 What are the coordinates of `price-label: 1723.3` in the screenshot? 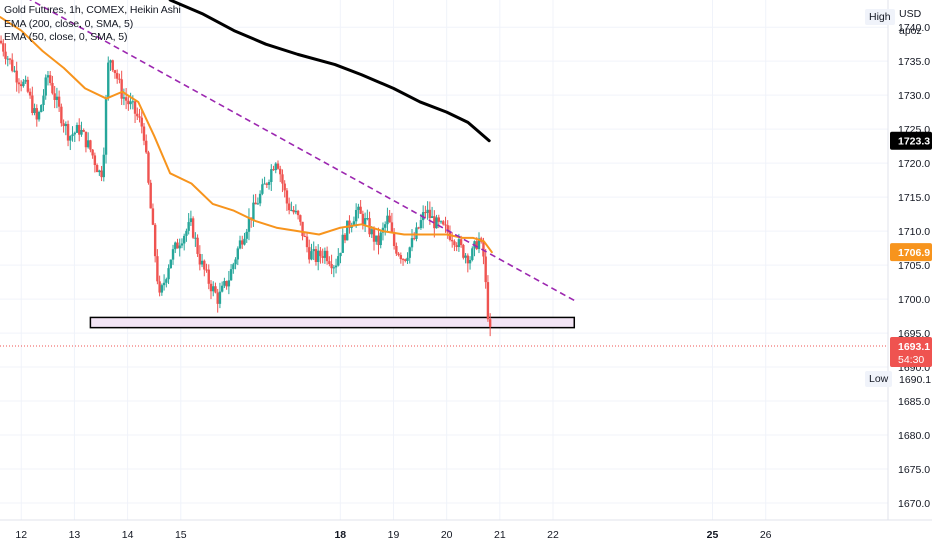 It's located at (914, 142).